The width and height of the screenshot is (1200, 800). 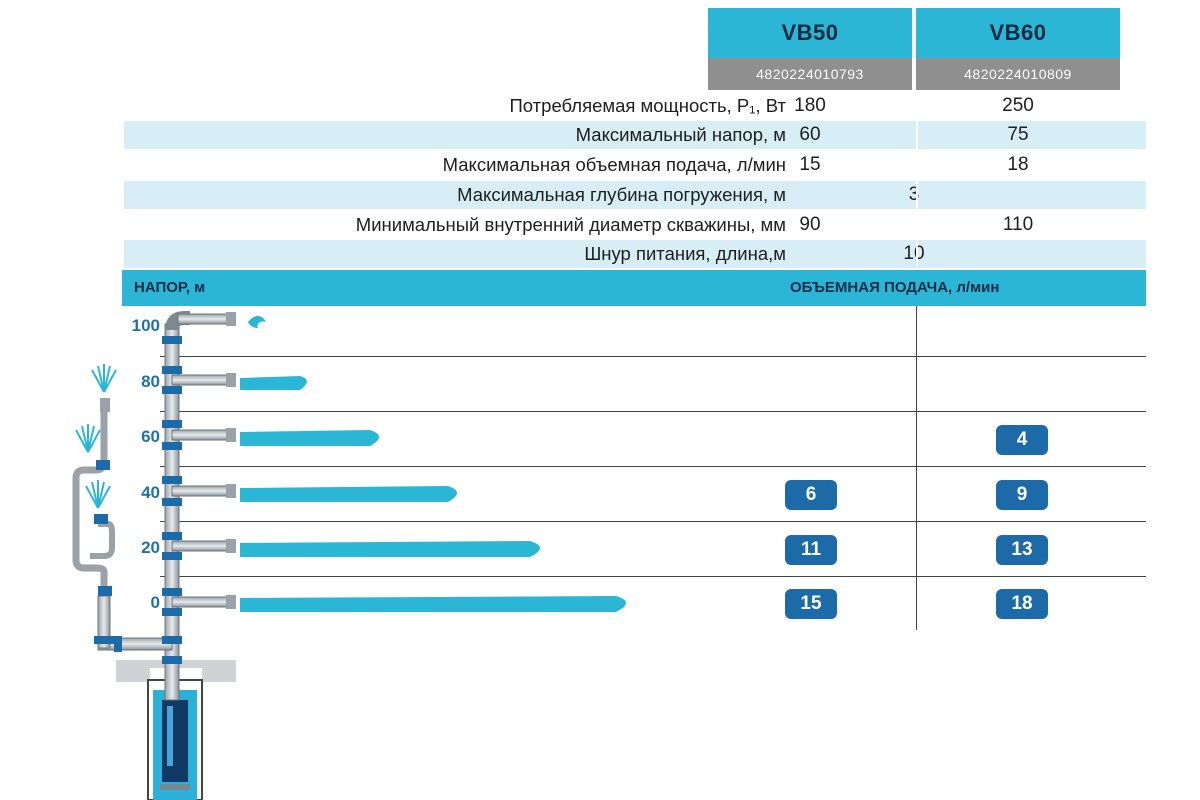 What do you see at coordinates (1022, 440) in the screenshot?
I see `flow-badge-vb60-60m: 4` at bounding box center [1022, 440].